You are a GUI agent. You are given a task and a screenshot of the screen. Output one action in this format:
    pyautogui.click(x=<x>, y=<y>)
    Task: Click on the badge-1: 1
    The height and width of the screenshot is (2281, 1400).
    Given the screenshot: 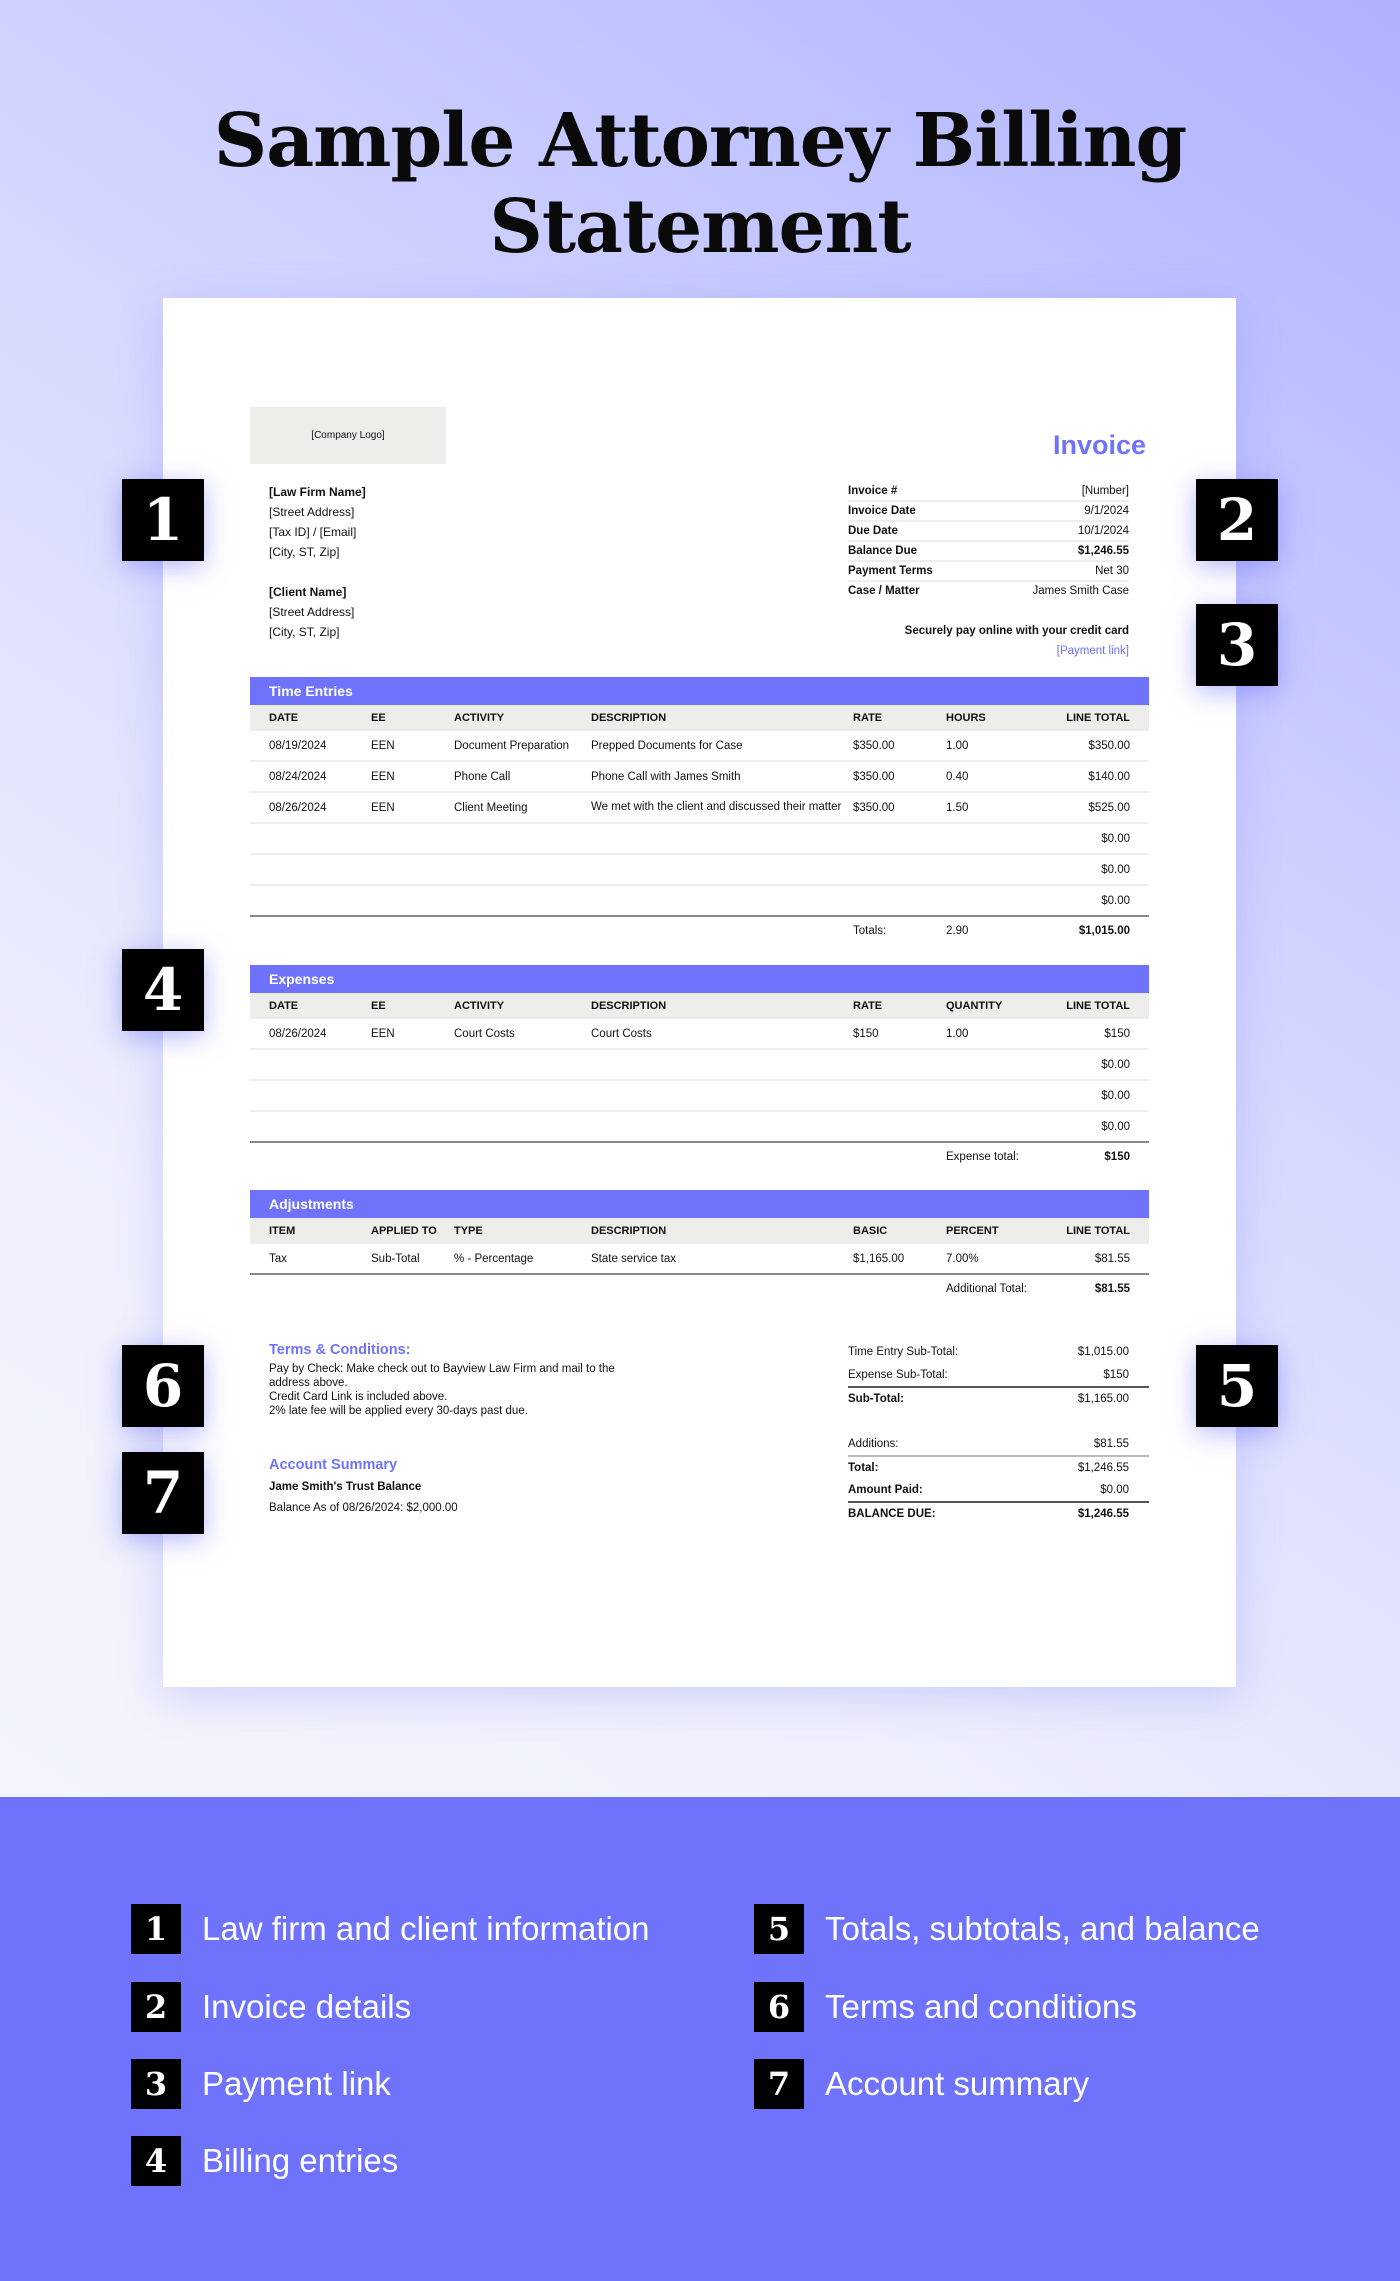 What is the action you would take?
    pyautogui.click(x=163, y=520)
    